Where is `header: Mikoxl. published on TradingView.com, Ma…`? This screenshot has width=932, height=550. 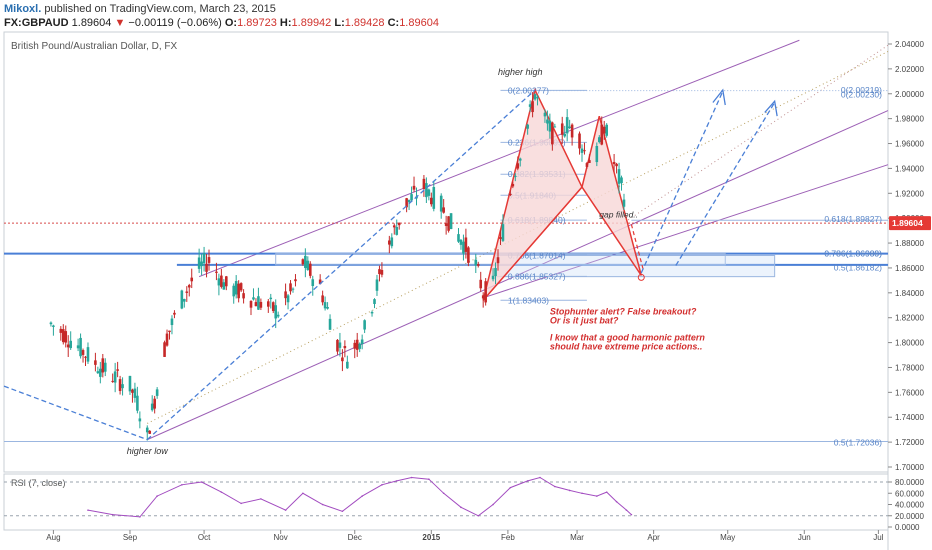 header: Mikoxl. published on TradingView.com, Ma… is located at coordinates (466, 16).